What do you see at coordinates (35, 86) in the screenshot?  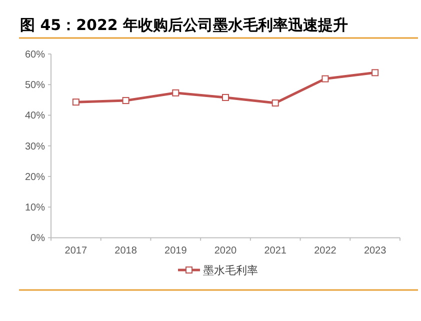 I see `y-tick-label: 50%` at bounding box center [35, 86].